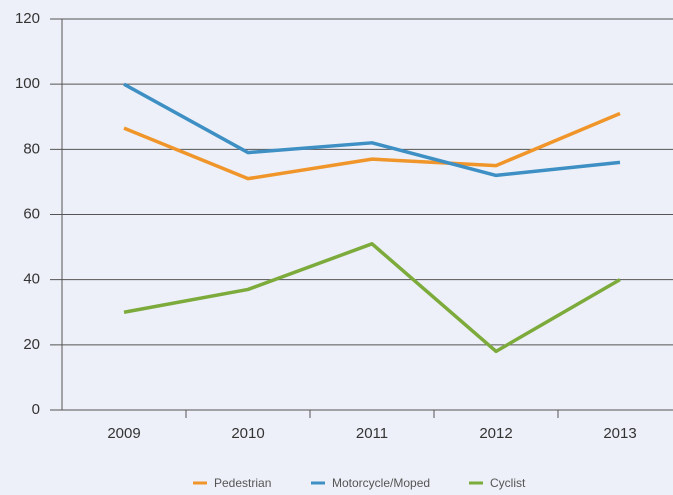 This screenshot has height=495, width=673. Describe the element at coordinates (27, 83) in the screenshot. I see `y-tick-label: 100` at that location.